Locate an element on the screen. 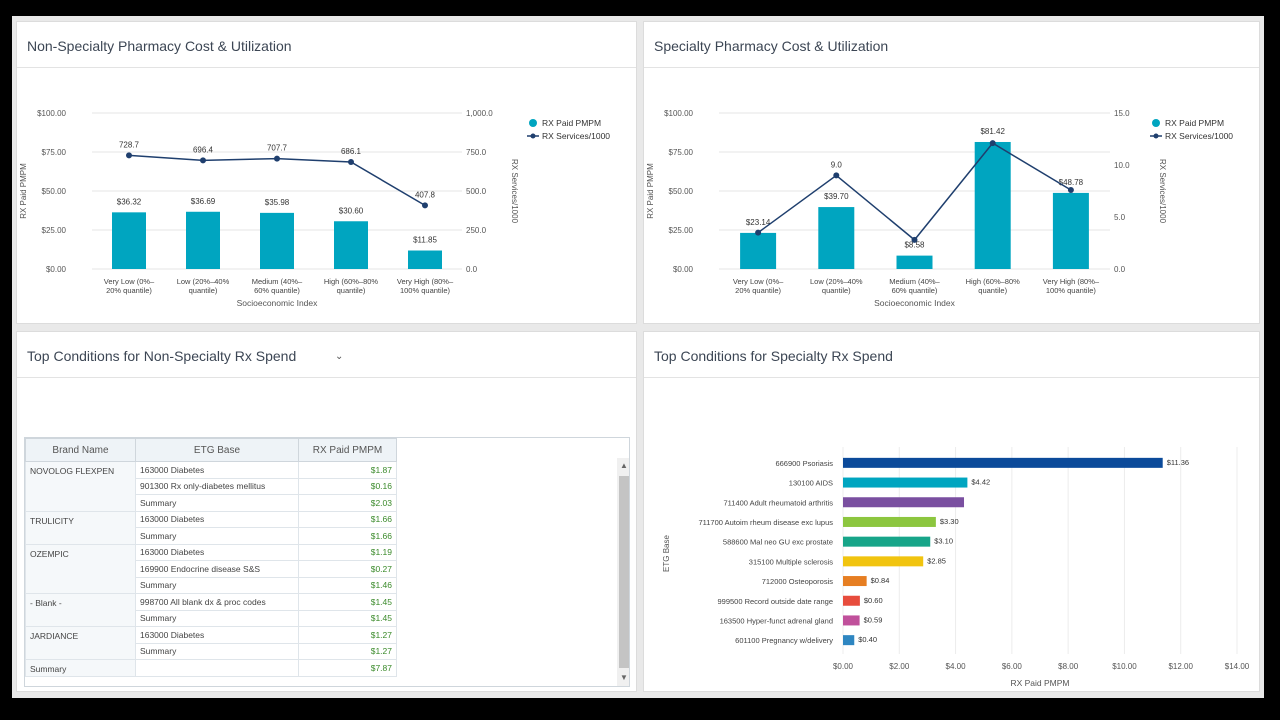 Image resolution: width=1280 pixels, height=720 pixels. table-row: Summary $1.27 is located at coordinates (211, 651).